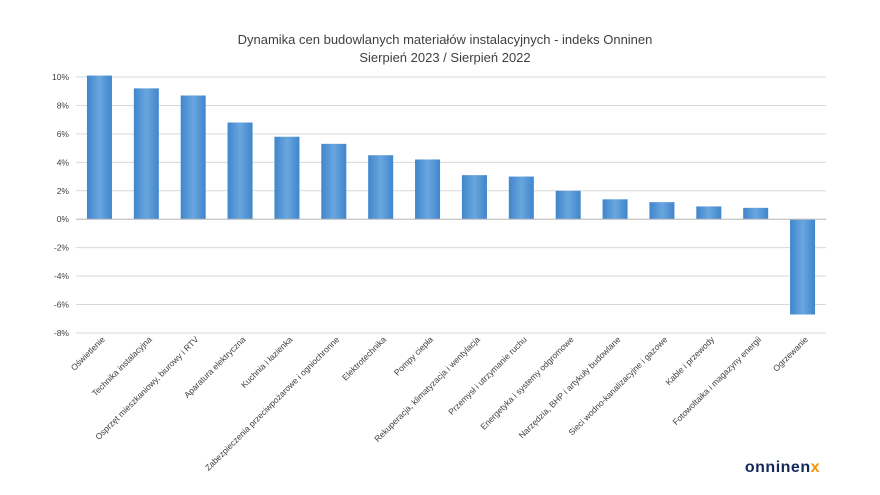 The height and width of the screenshot is (495, 880). I want to click on x-tick-label: Sieci wodno-kanalizacyjne i gazowe, so click(617, 385).